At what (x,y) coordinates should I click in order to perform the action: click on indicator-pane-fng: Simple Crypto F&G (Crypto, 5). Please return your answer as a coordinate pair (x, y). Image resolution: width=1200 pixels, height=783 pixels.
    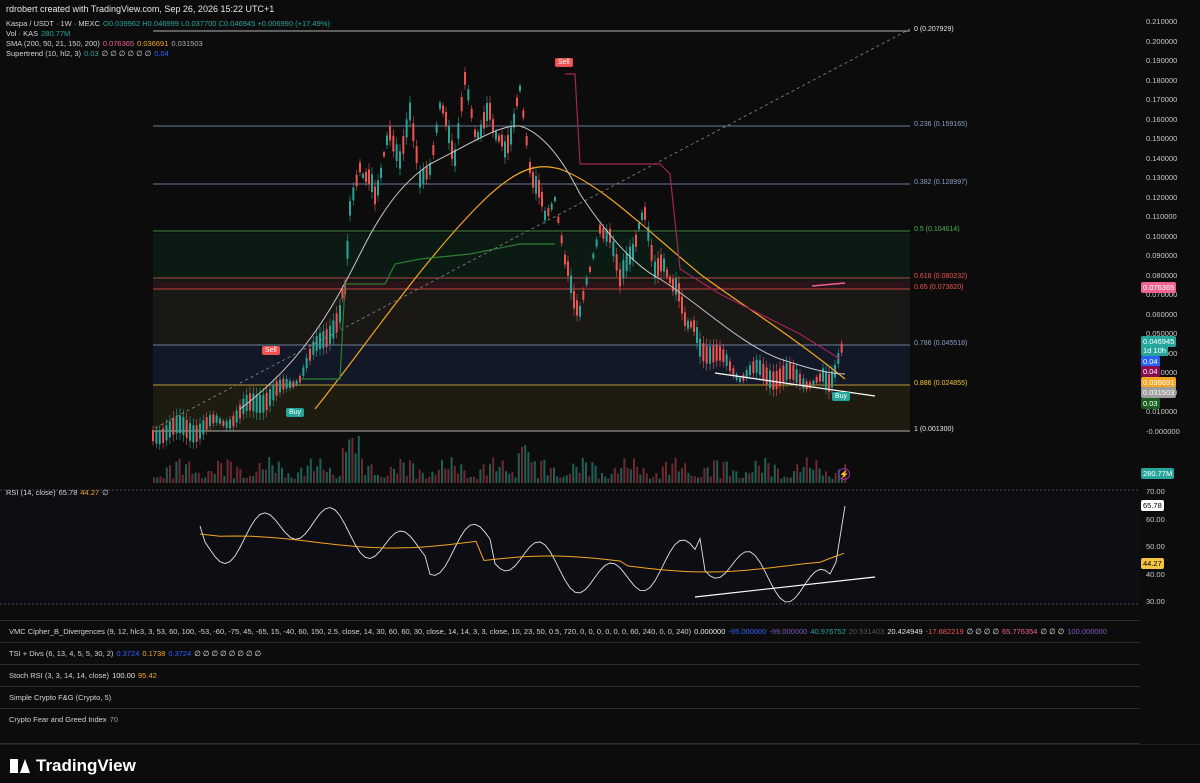
    Looking at the image, I should click on (570, 697).